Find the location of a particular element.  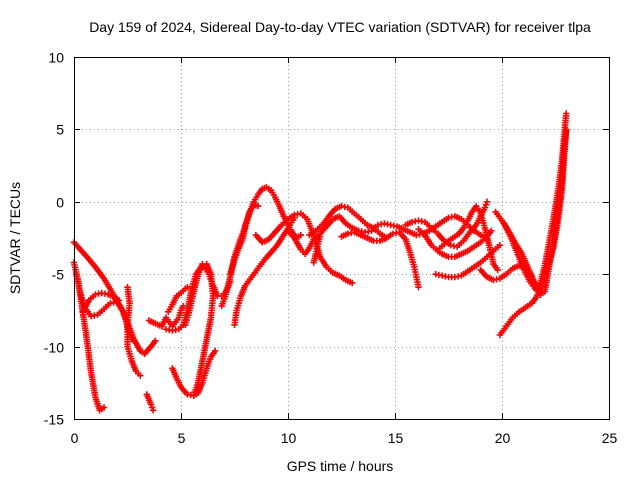

x-tick-label: 25 is located at coordinates (610, 438).